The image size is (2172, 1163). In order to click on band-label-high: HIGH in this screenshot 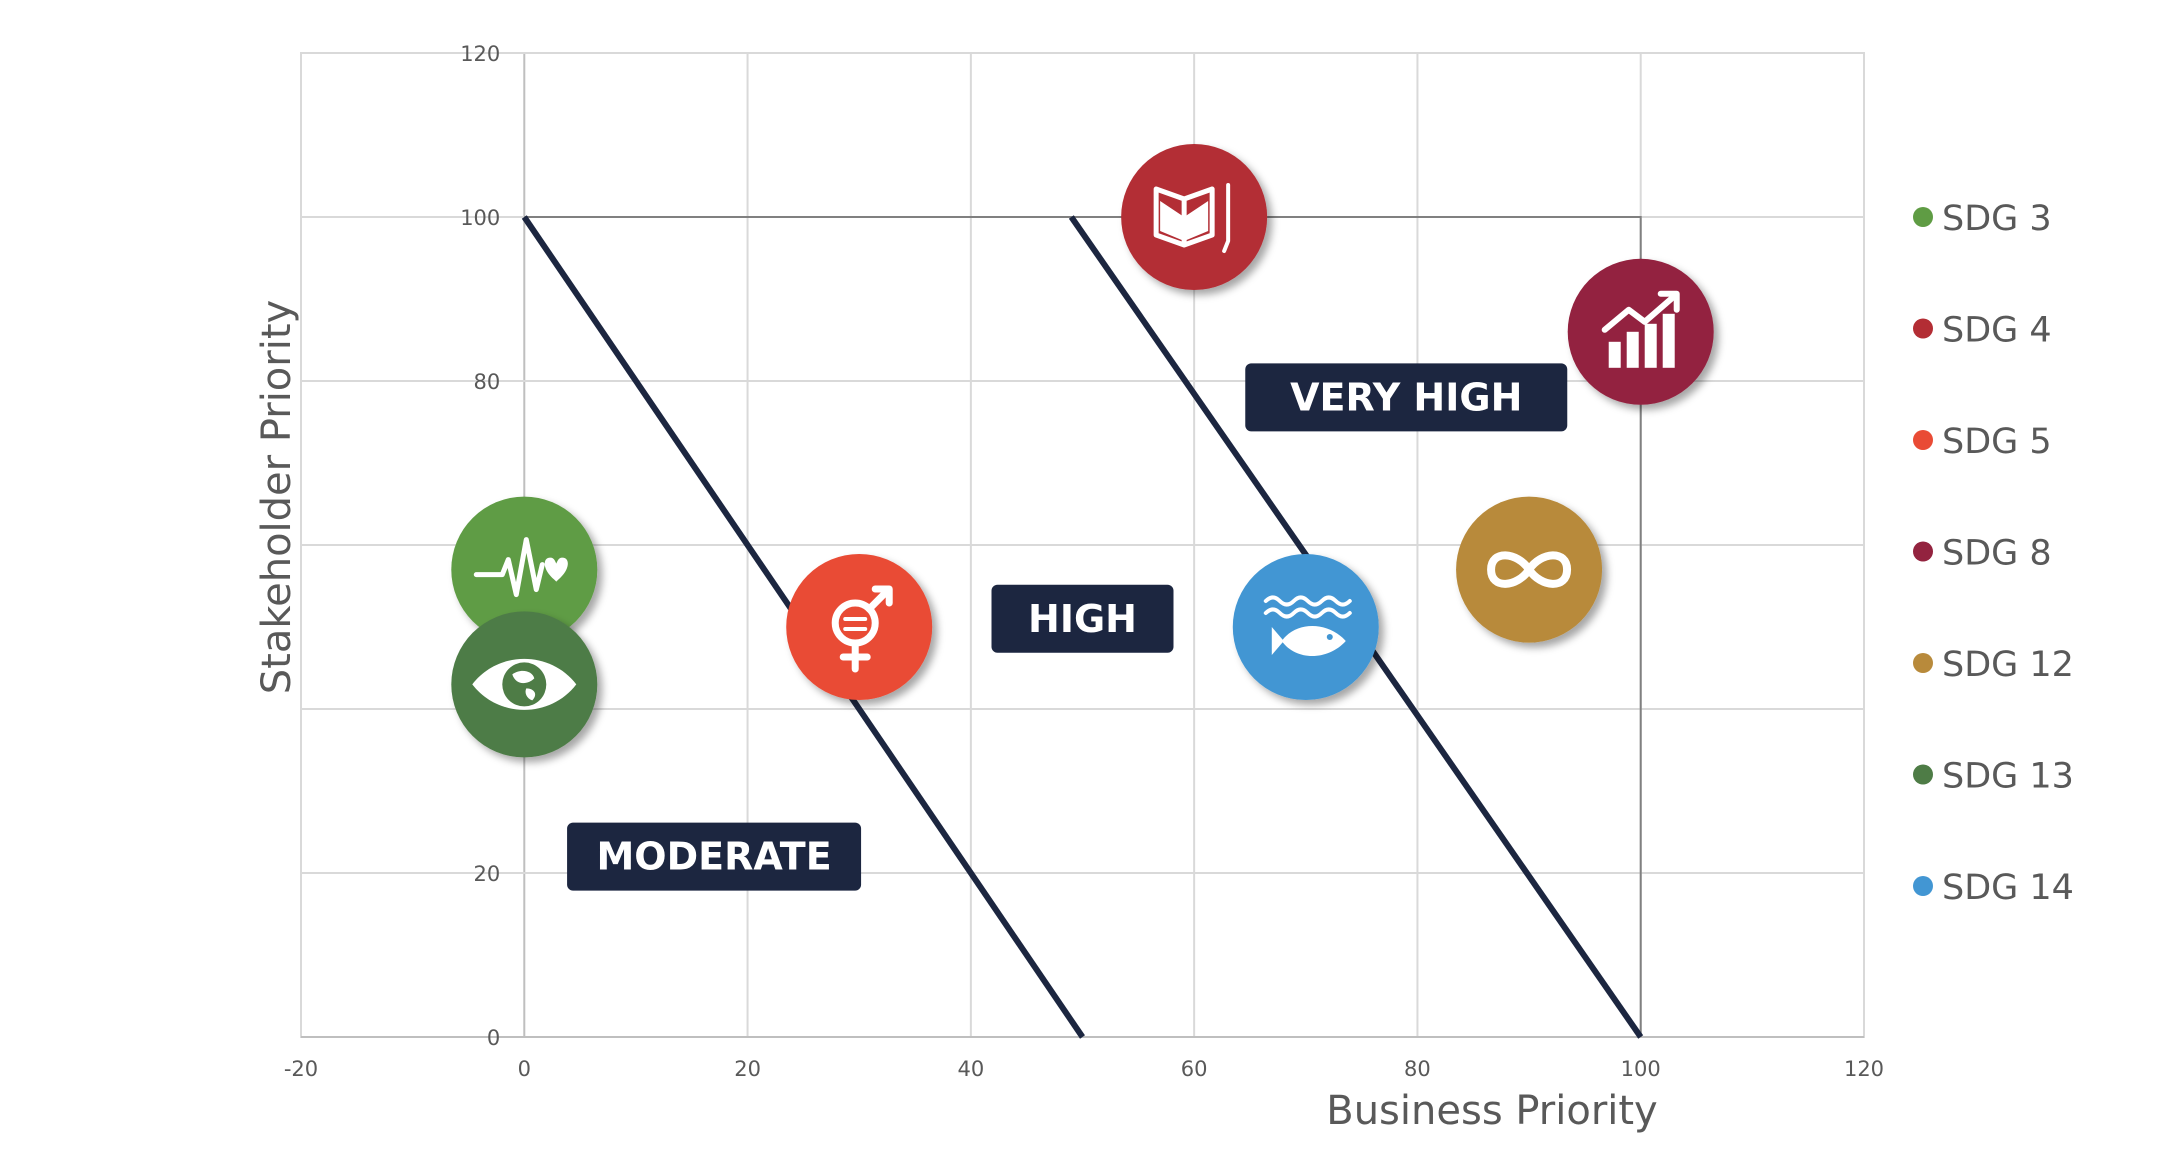, I will do `click(1082, 618)`.